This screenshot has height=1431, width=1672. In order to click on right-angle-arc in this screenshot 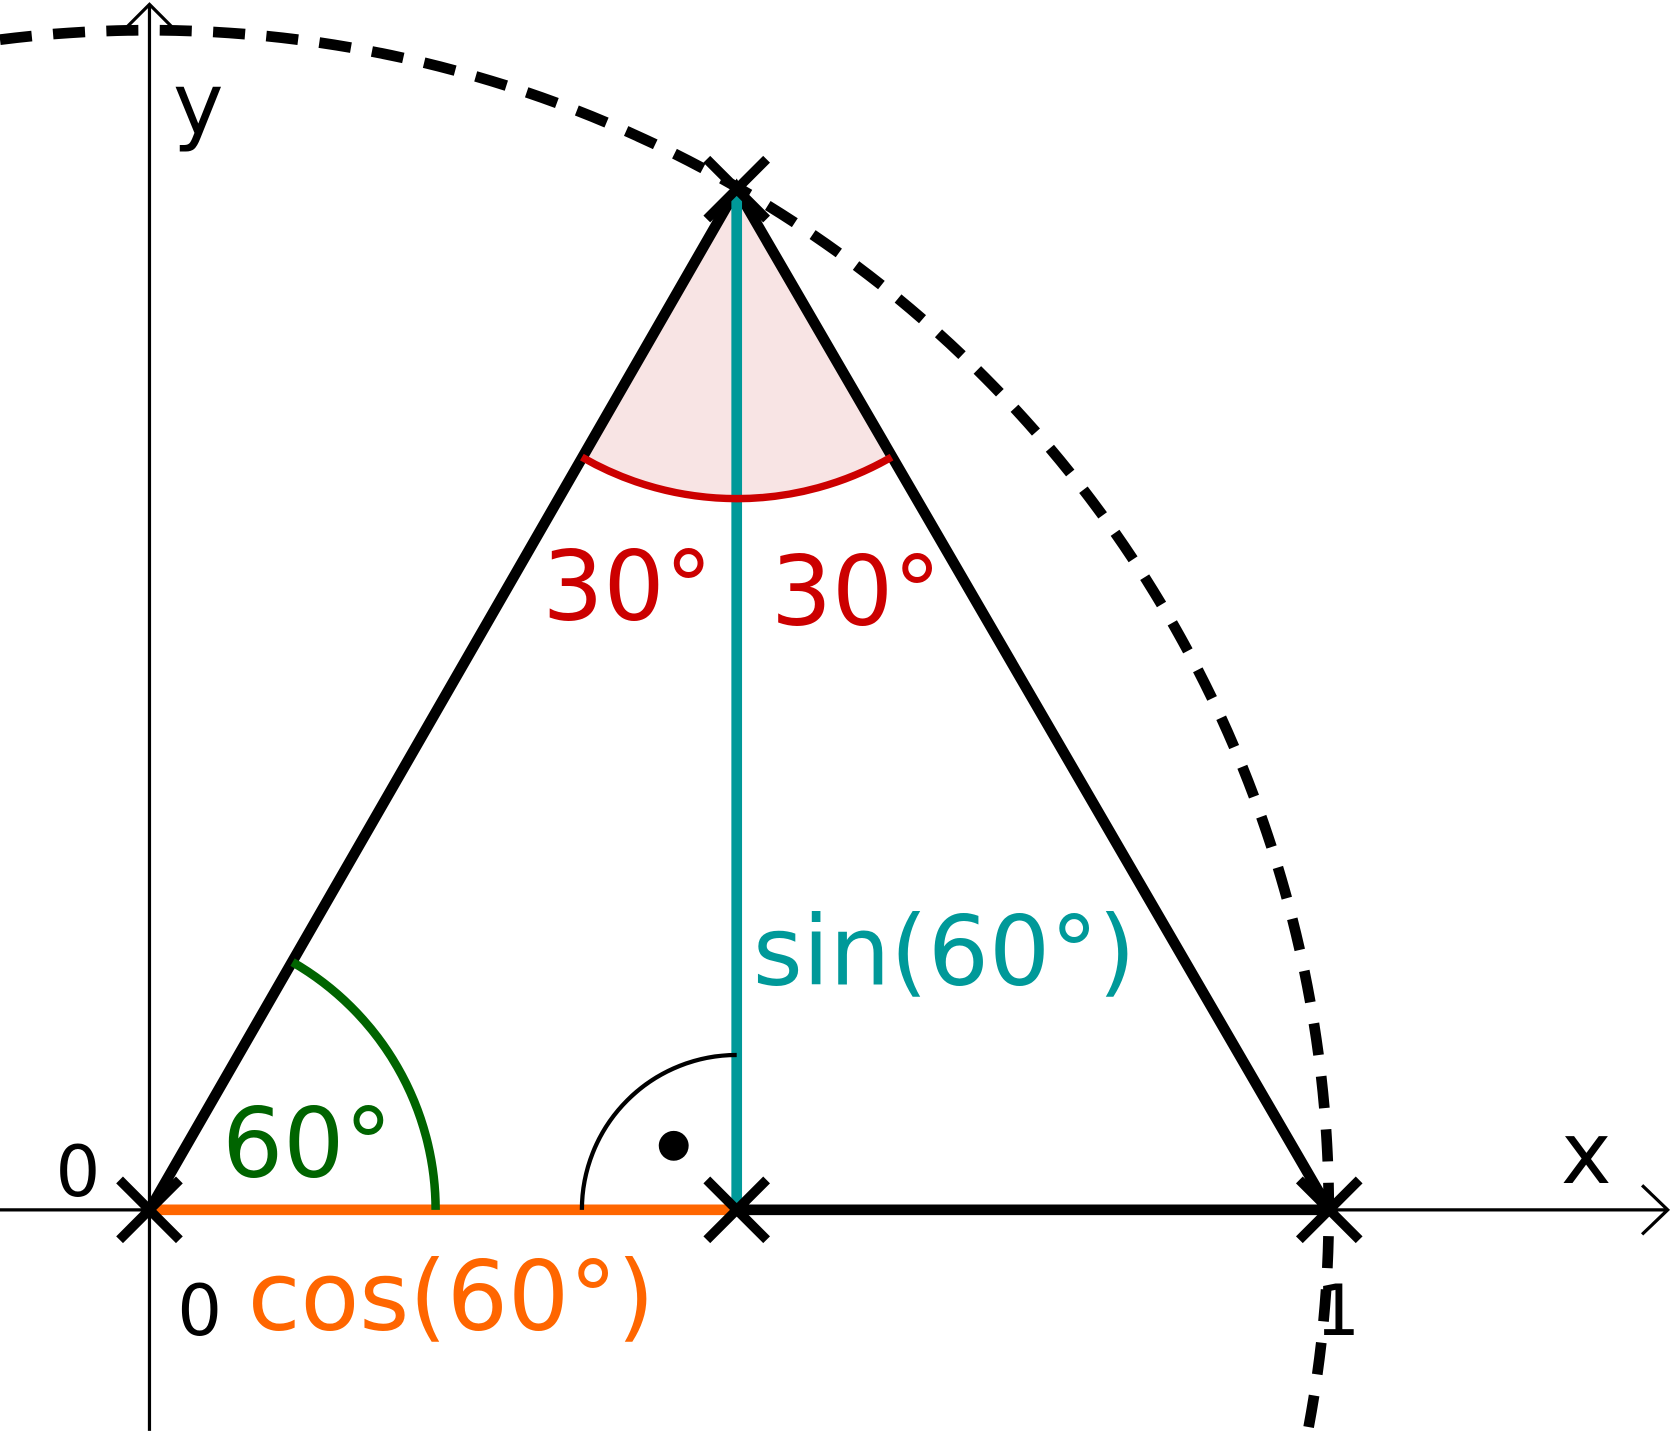, I will do `click(658, 1131)`.